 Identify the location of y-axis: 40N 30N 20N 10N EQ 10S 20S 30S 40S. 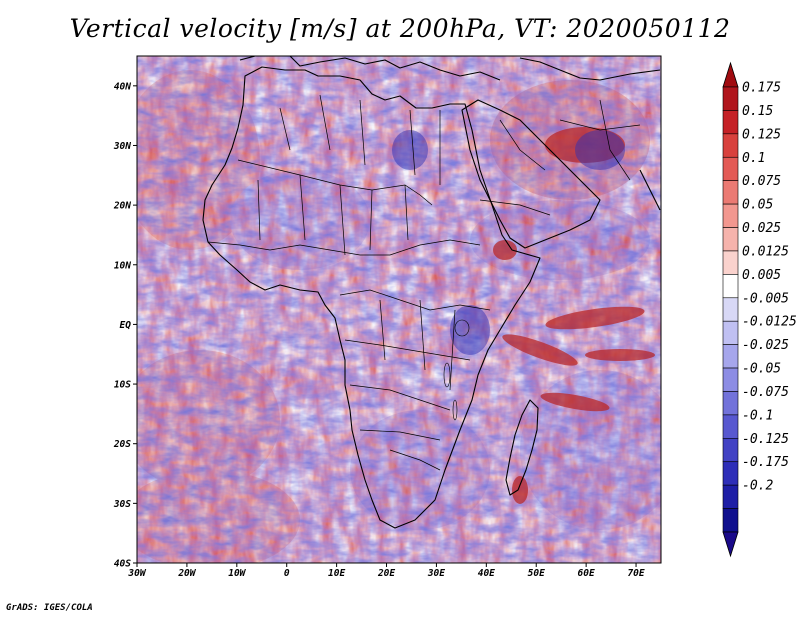
(125, 325).